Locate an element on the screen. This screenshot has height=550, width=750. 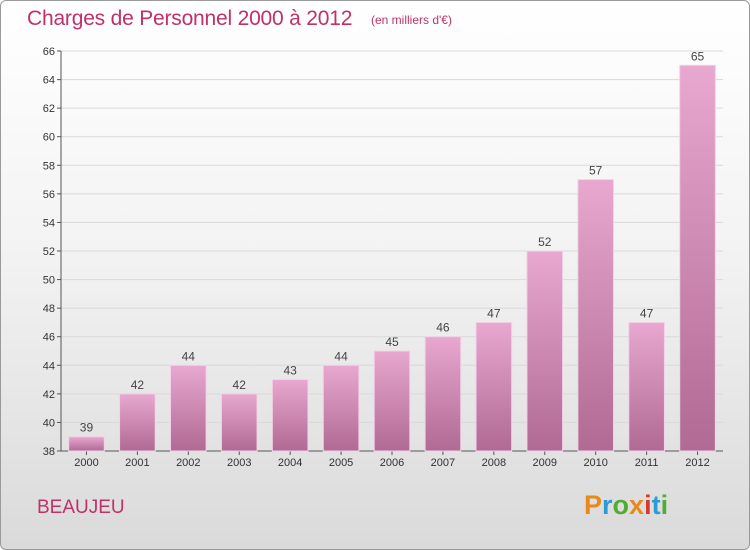
bar-value-label: 43 is located at coordinates (290, 371).